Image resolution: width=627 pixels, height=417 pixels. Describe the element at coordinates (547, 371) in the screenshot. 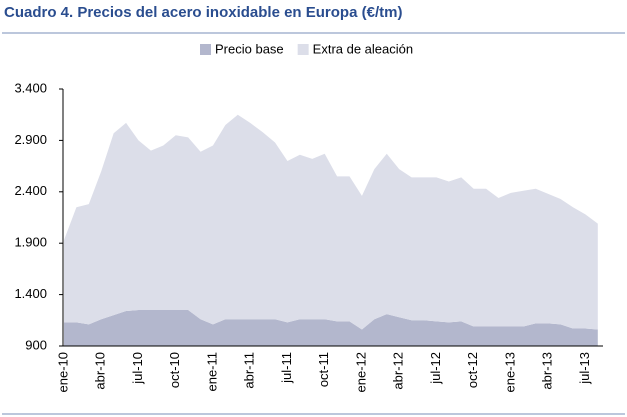

I see `x-tick-label: abr-13` at that location.